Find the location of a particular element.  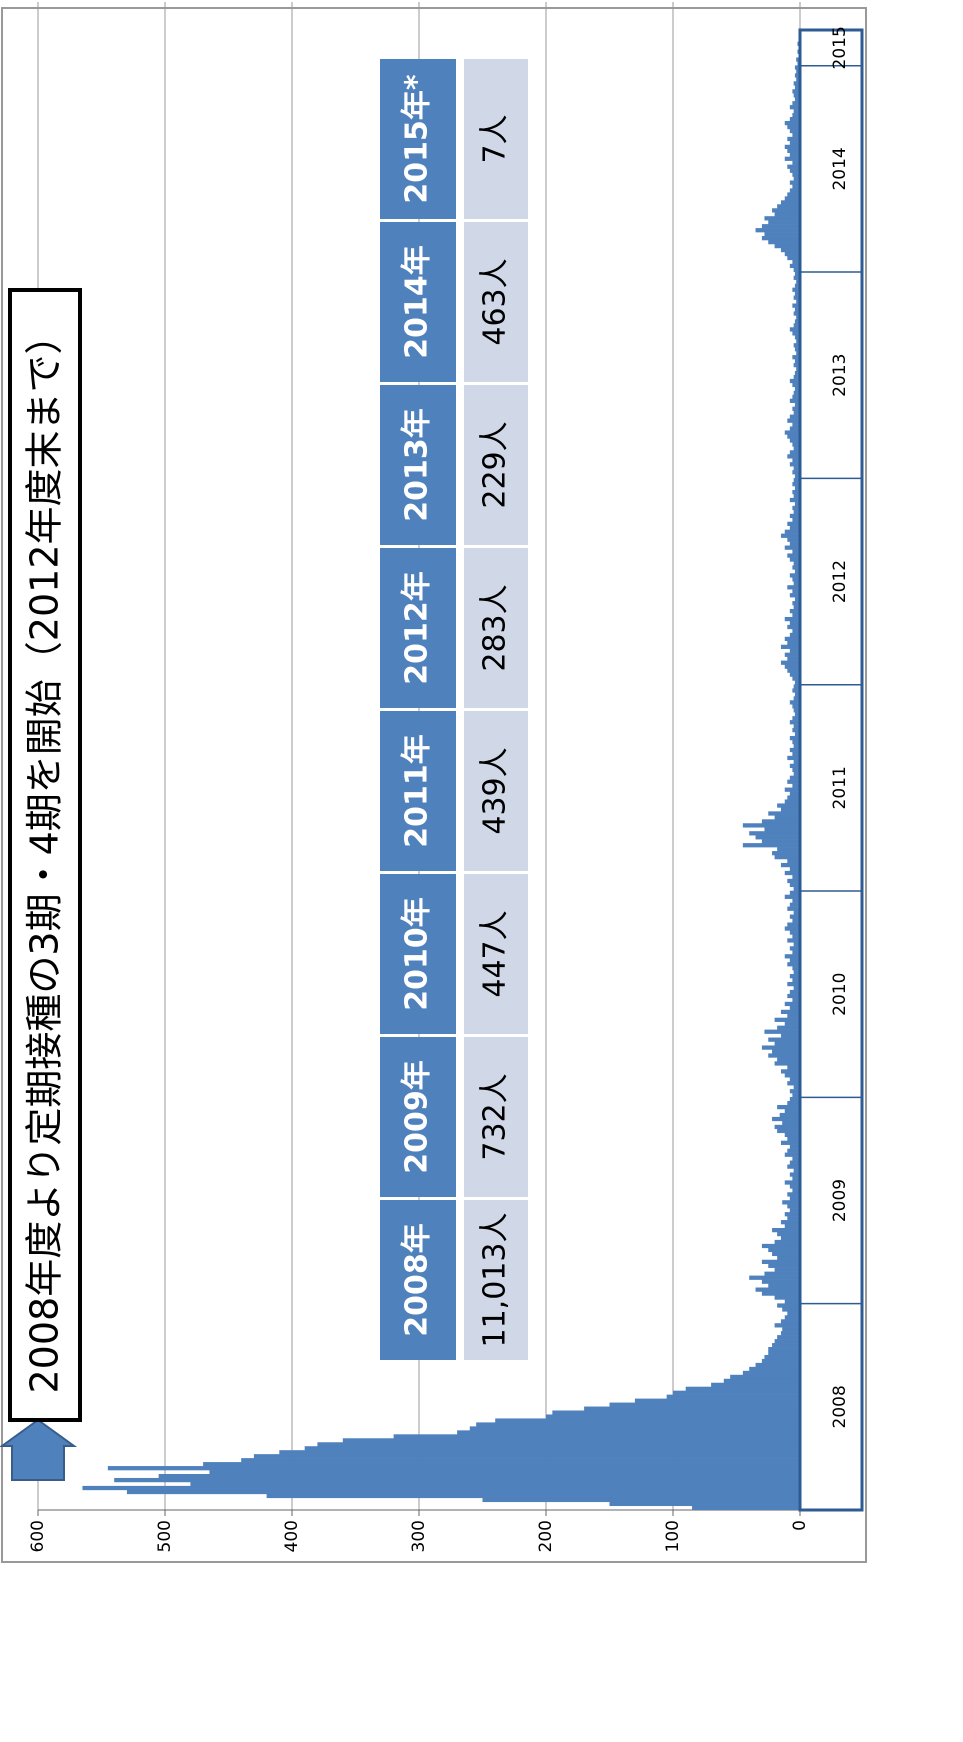

table-value: 229人 is located at coordinates (495, 464).